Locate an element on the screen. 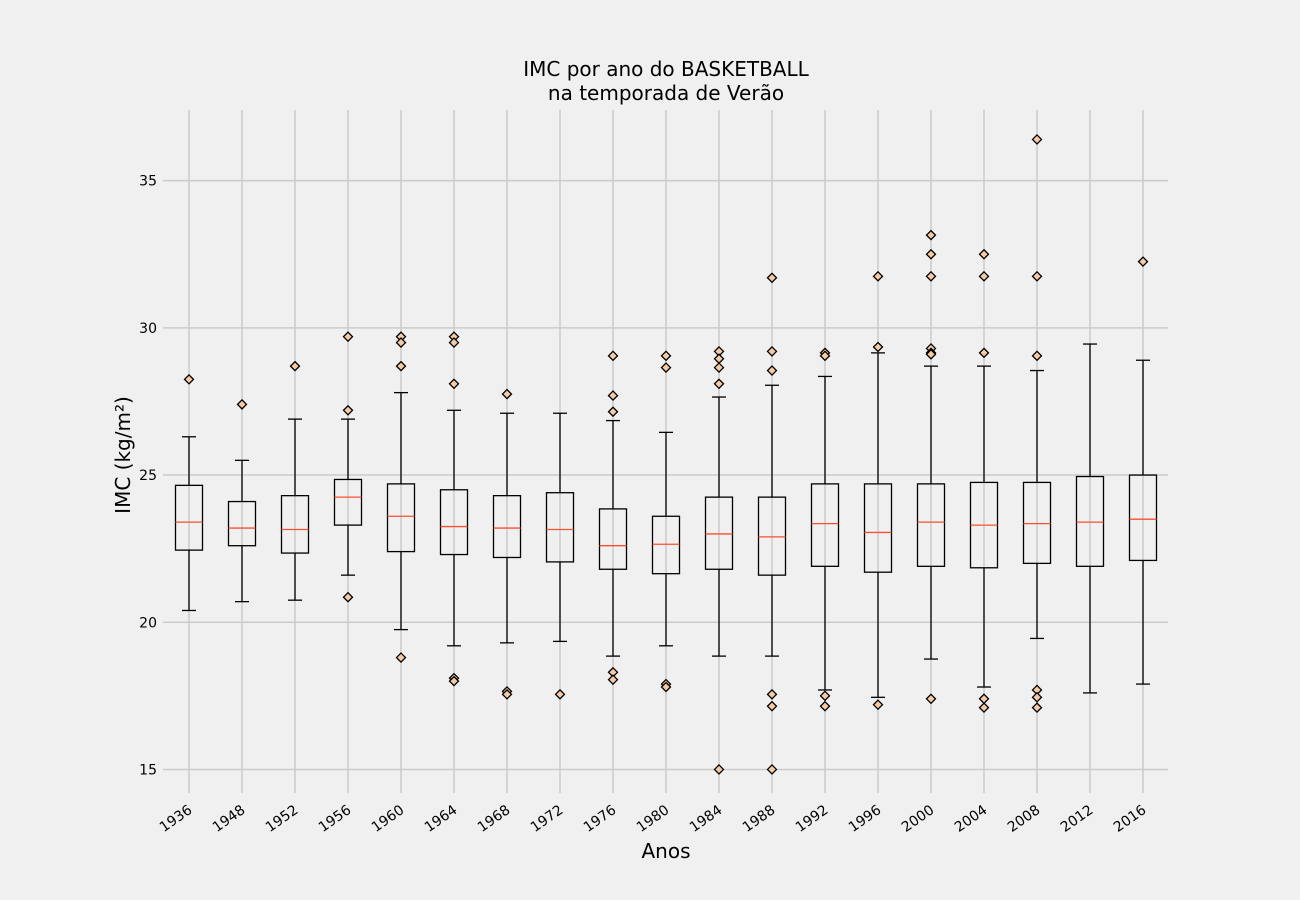 Image resolution: width=1300 pixels, height=900 pixels. x-tick-label: 2000 is located at coordinates (918, 819).